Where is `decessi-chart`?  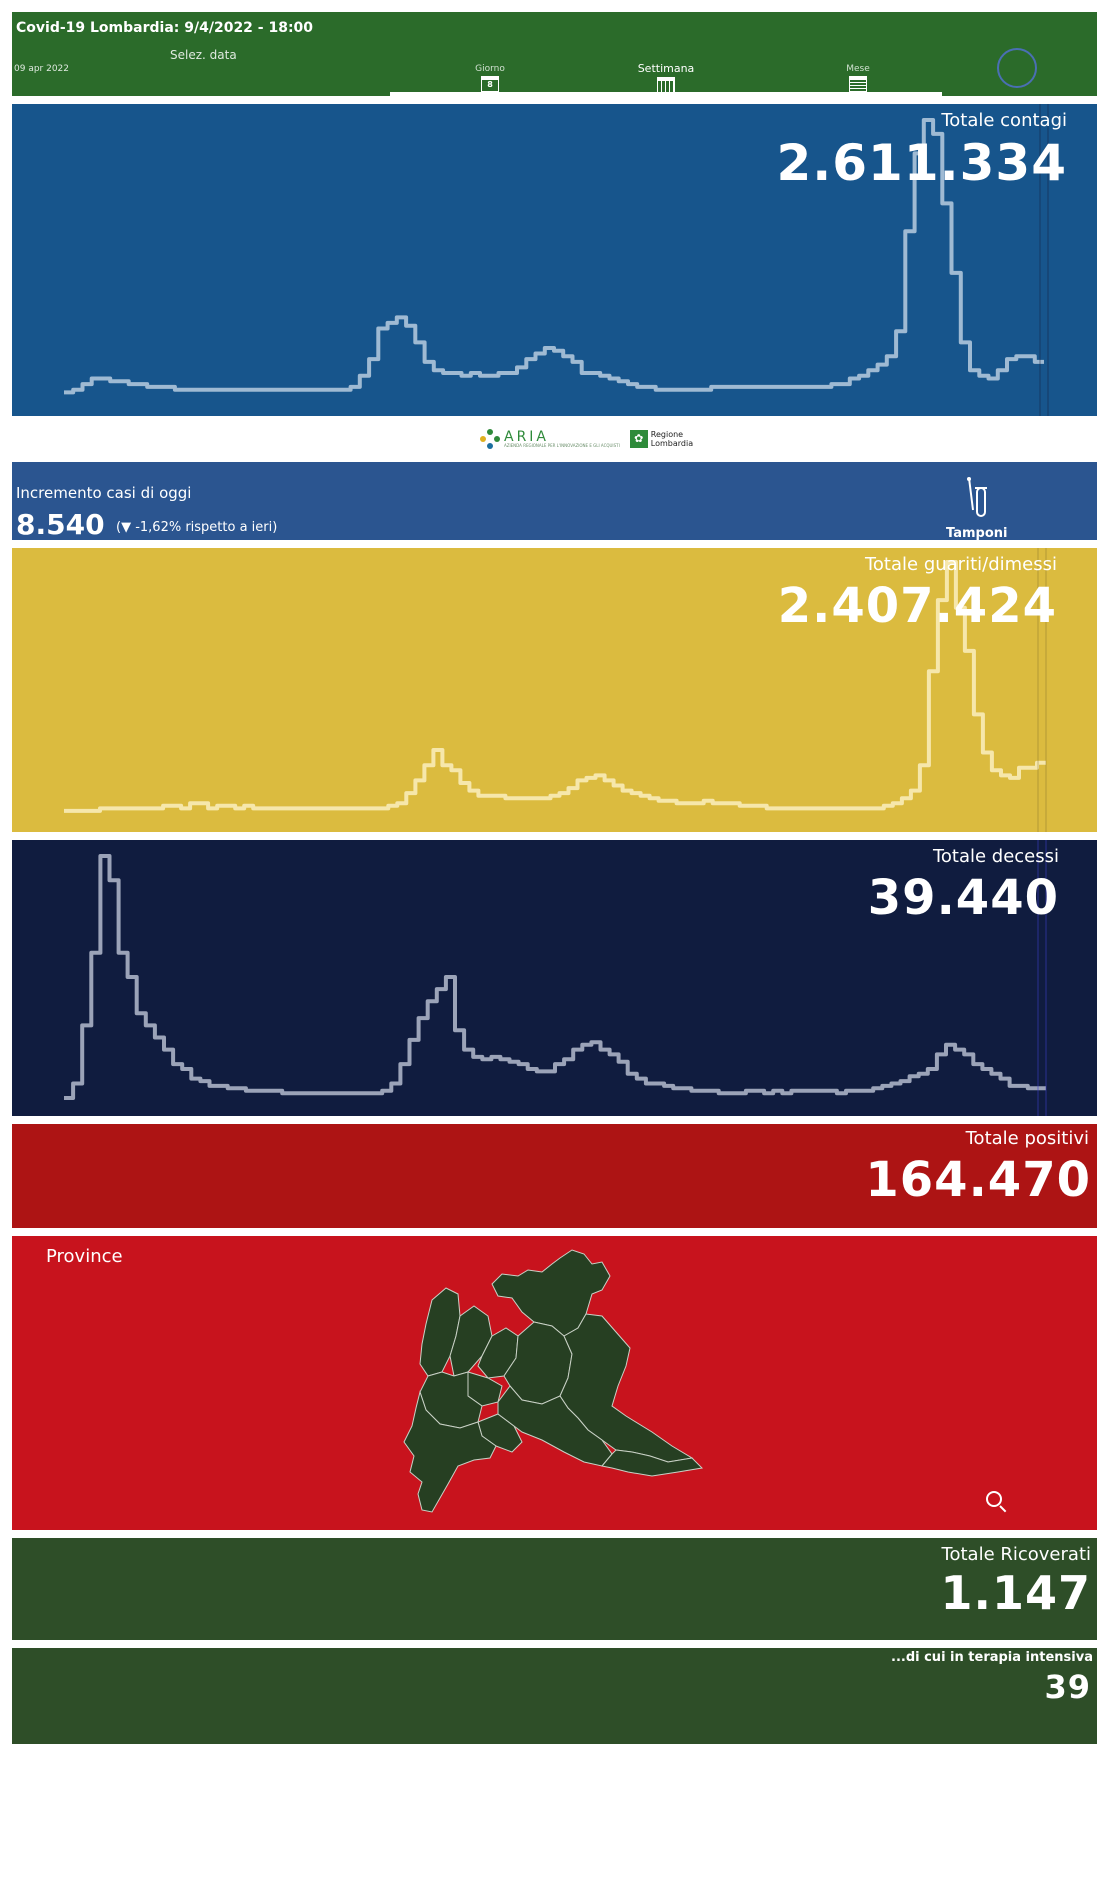
decessi-chart is located at coordinates (555, 978).